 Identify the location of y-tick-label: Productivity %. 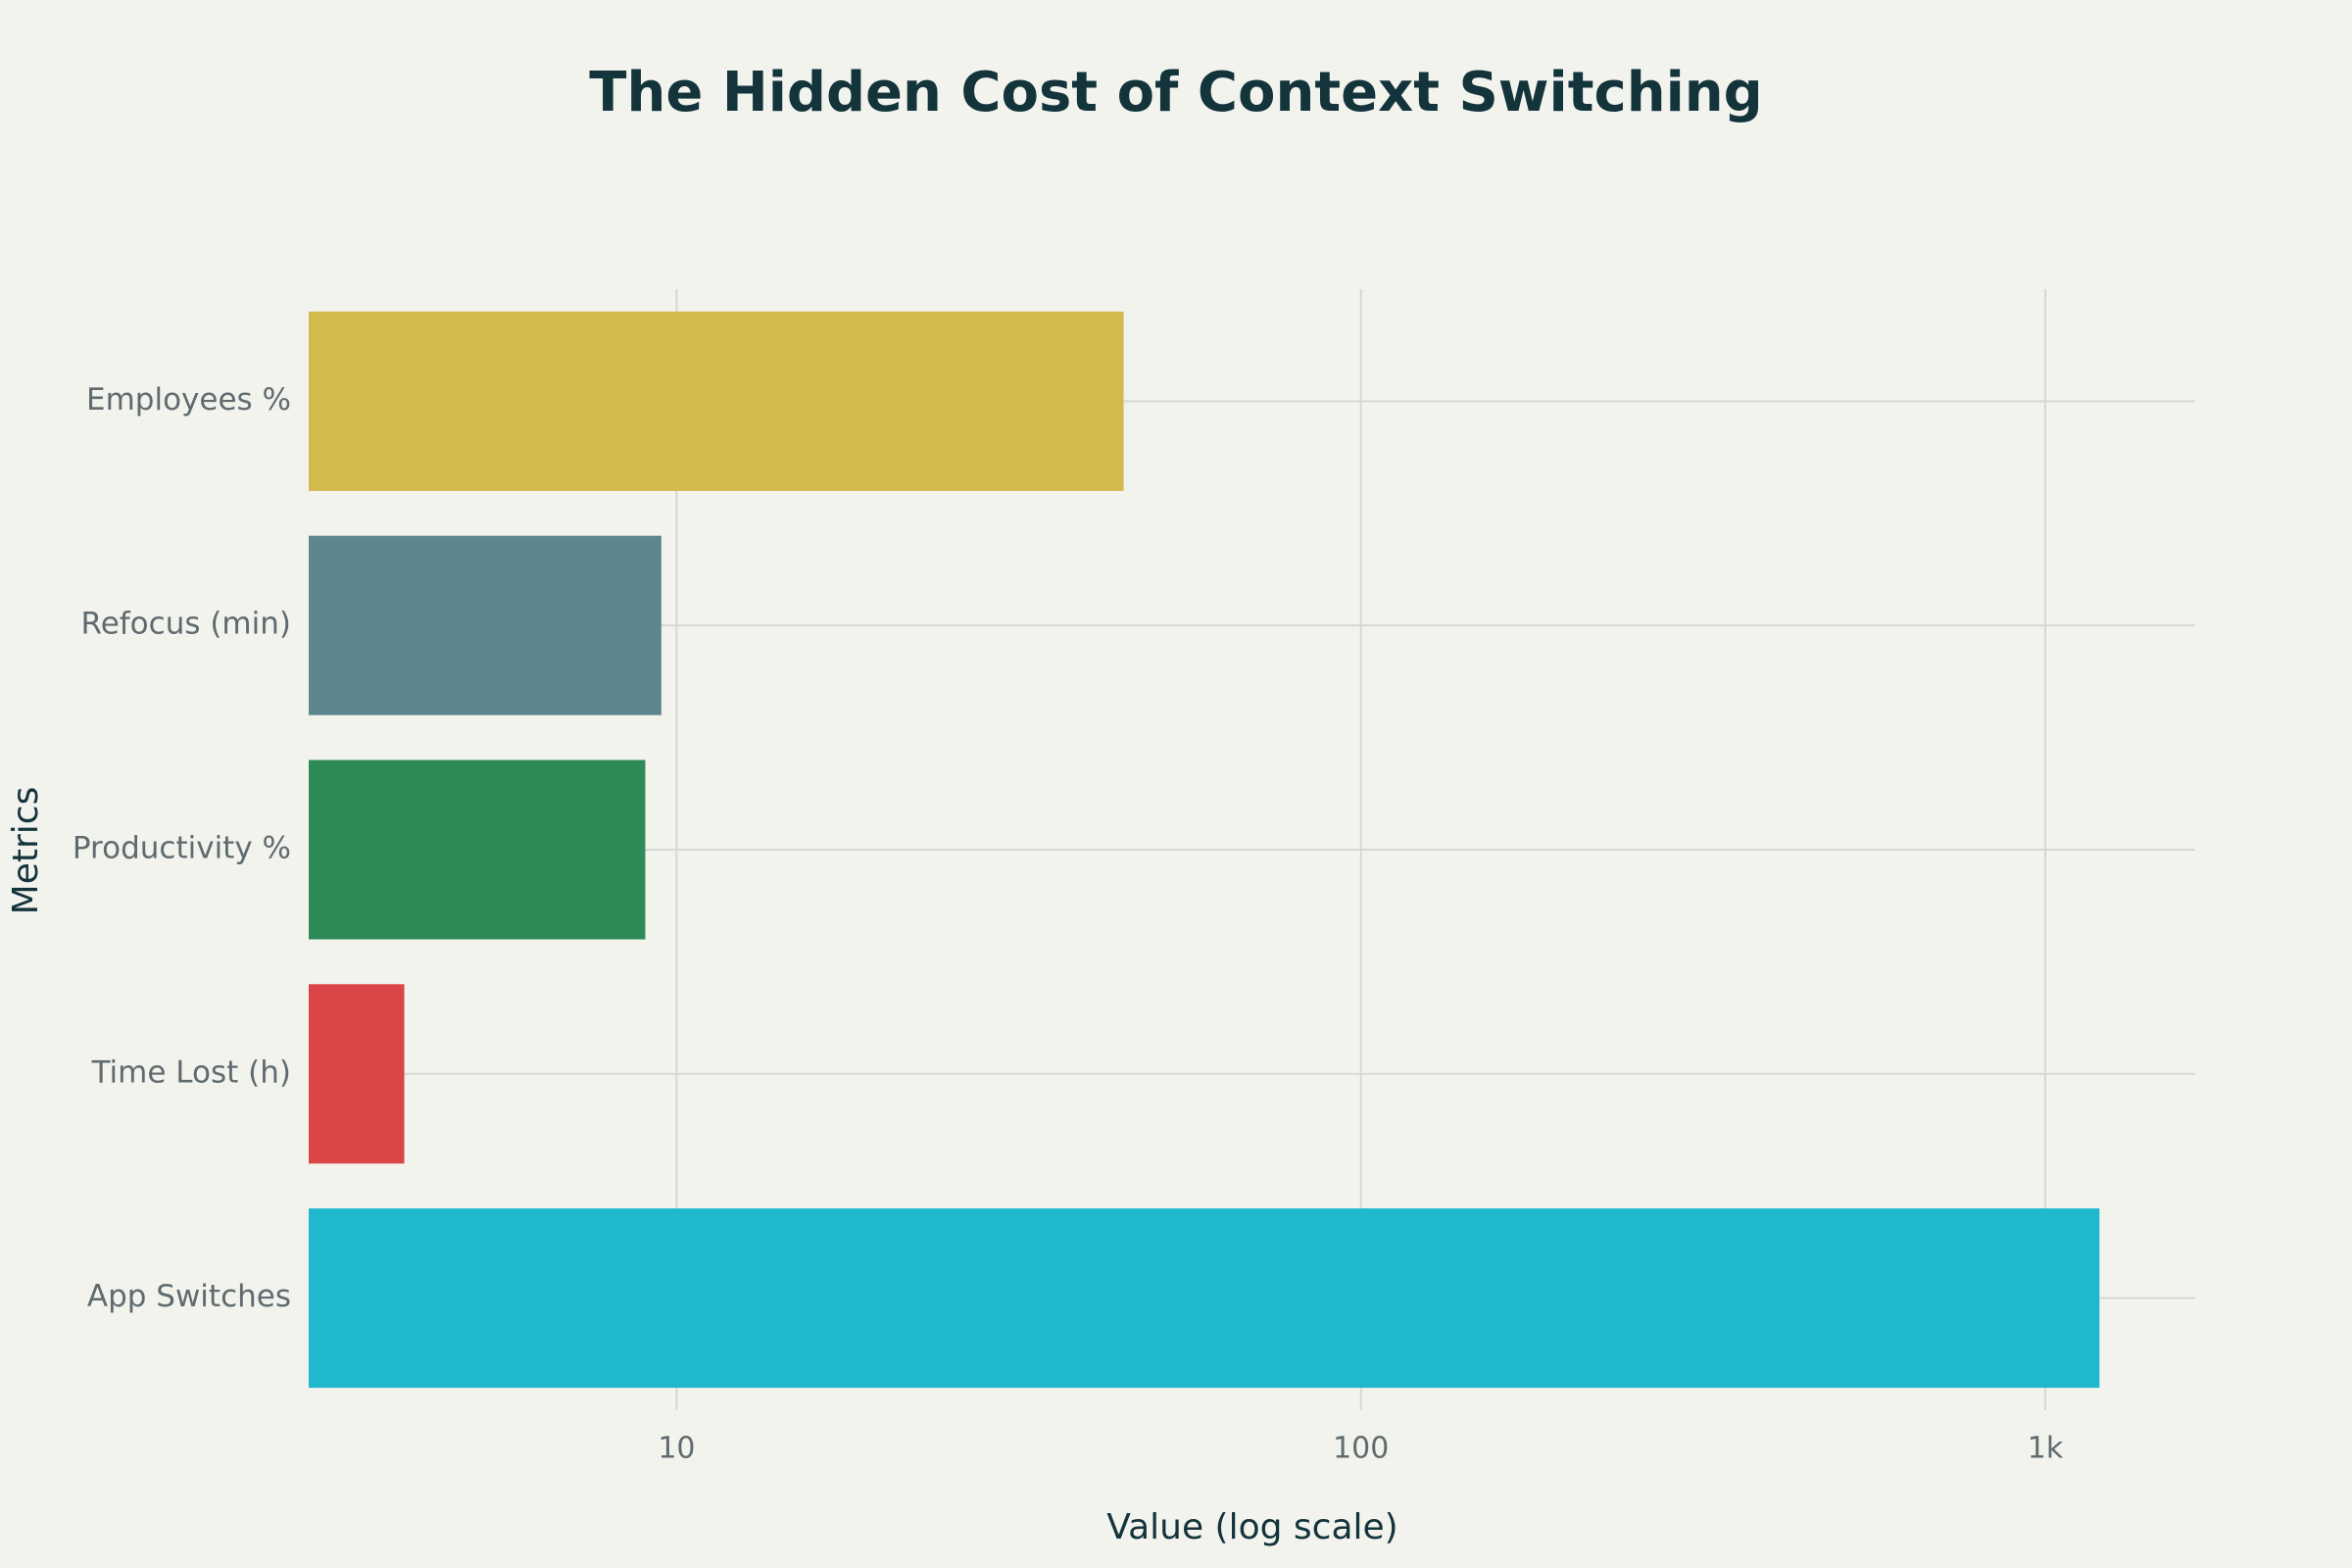
(182, 848).